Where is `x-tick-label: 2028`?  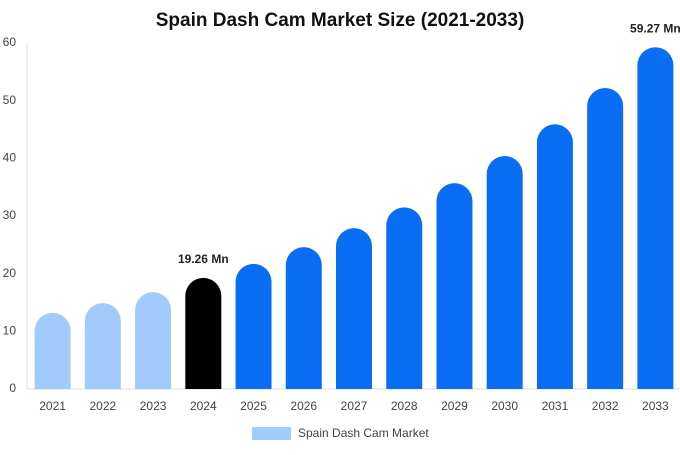 x-tick-label: 2028 is located at coordinates (404, 406).